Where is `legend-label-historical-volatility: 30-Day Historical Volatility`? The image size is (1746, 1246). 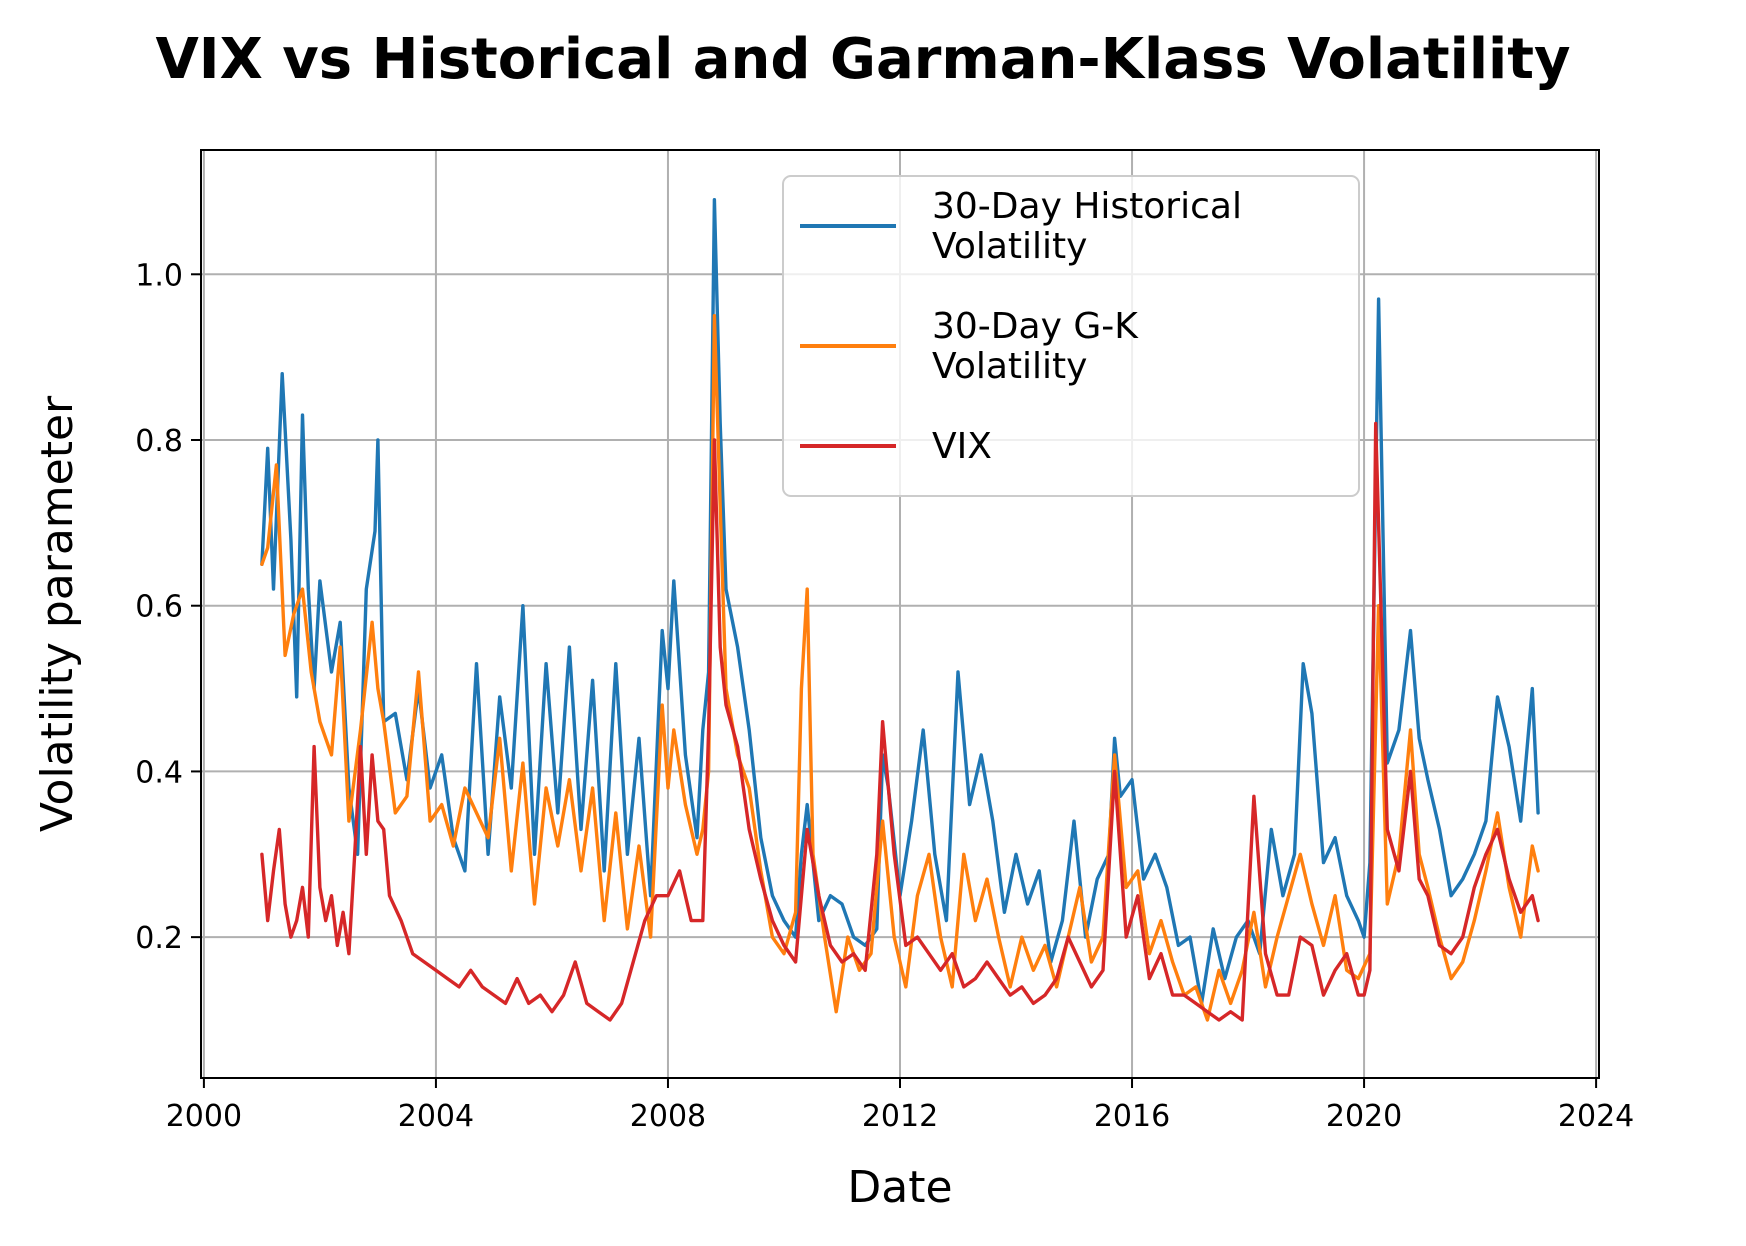 legend-label-historical-volatility: 30-Day Historical Volatility is located at coordinates (1087, 226).